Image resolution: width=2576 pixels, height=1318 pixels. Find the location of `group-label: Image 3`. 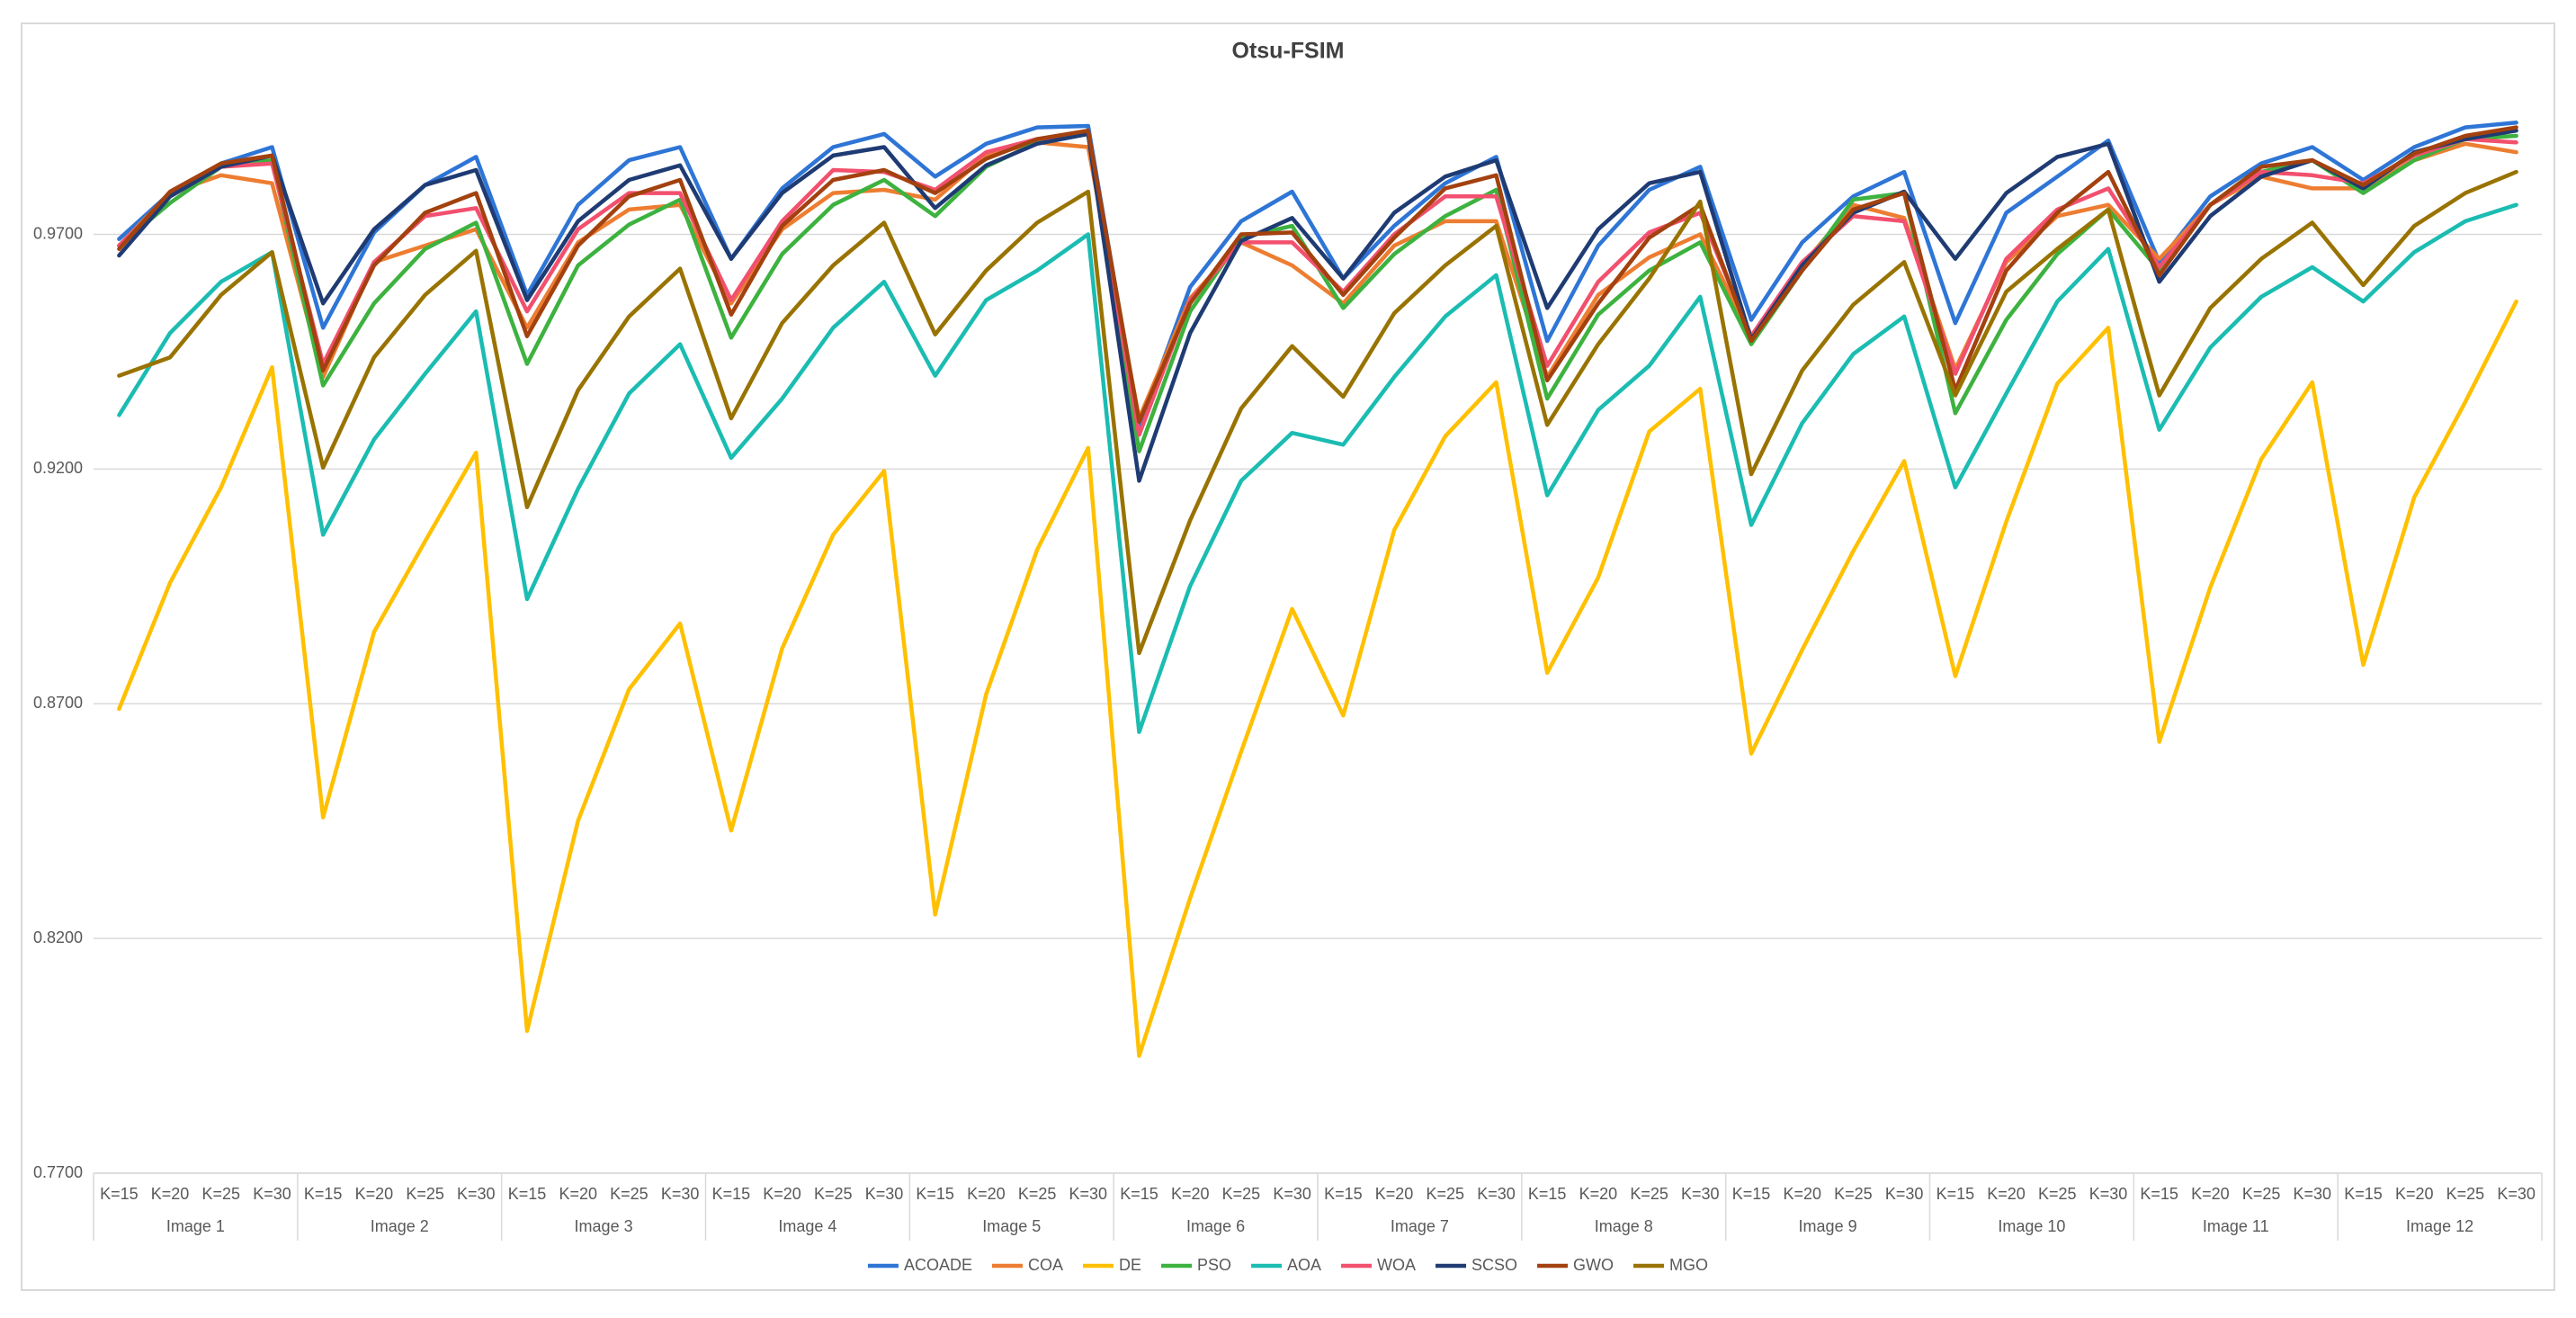

group-label: Image 3 is located at coordinates (604, 1226).